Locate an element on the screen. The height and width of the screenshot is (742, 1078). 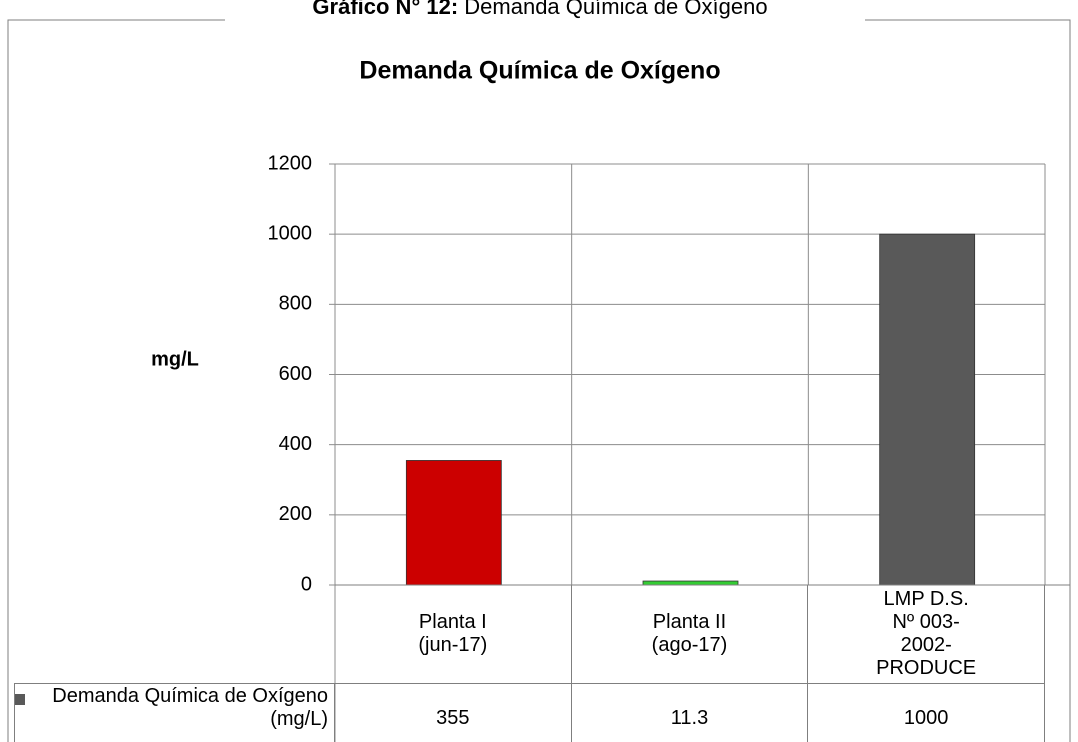
legend-cell: Demanda Química de Oxígeno (mg/L) is located at coordinates (174, 712).